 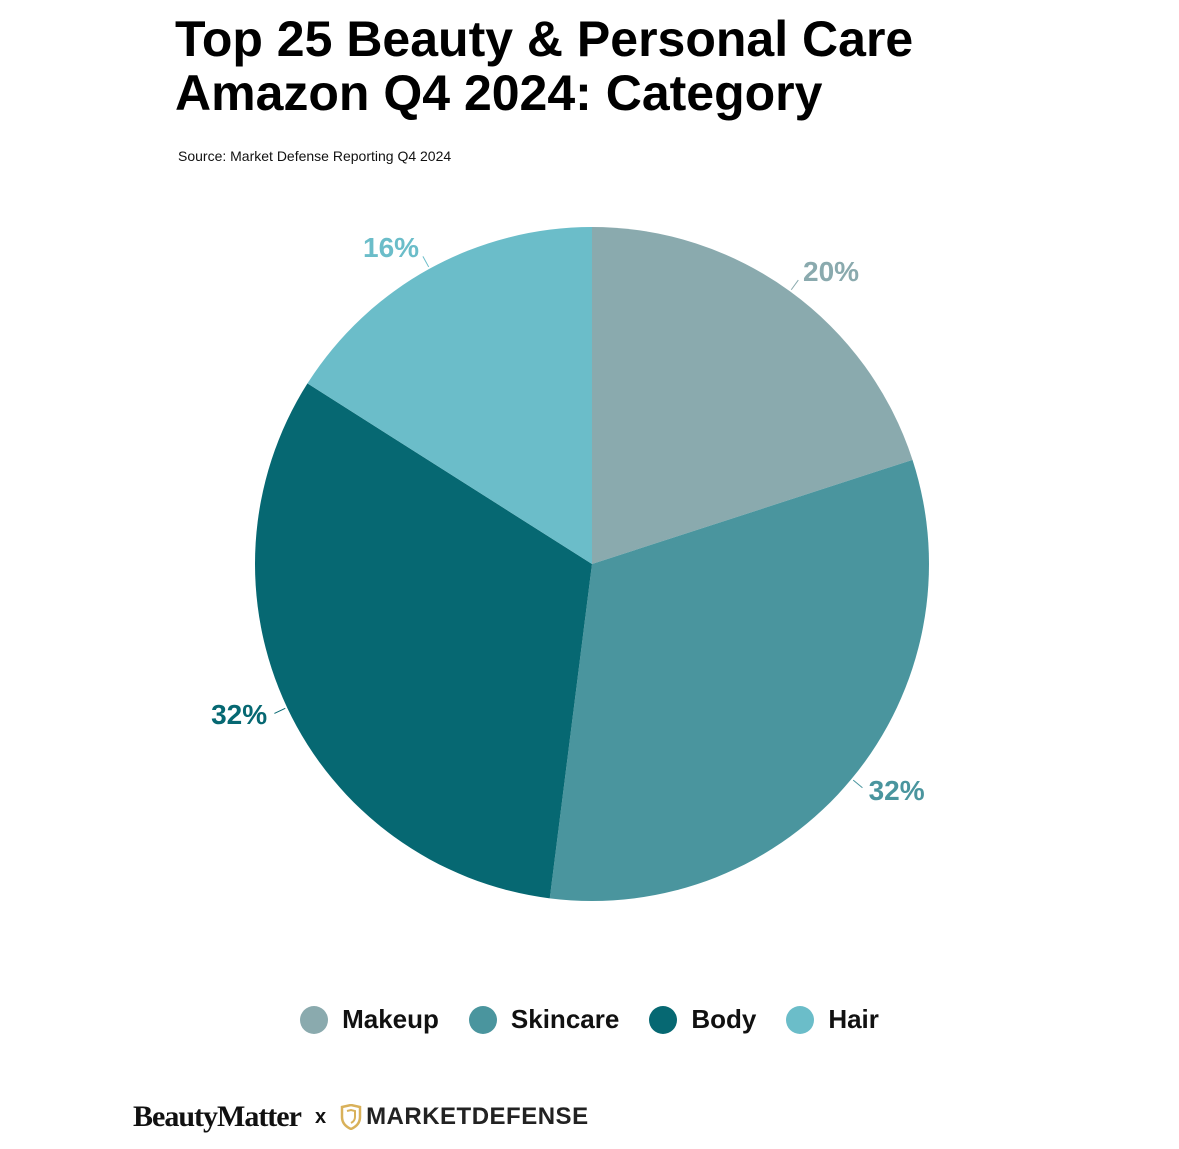 I want to click on data-label: 20%, so click(x=831, y=271).